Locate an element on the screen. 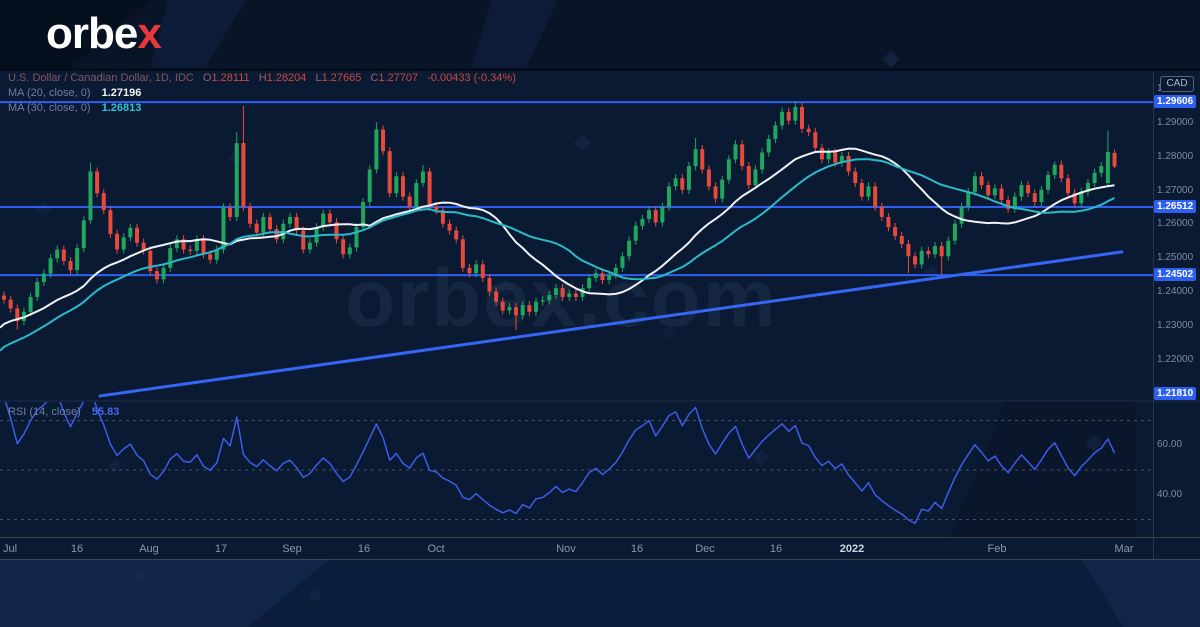 The height and width of the screenshot is (627, 1200). orbex-logo: orbex is located at coordinates (104, 33).